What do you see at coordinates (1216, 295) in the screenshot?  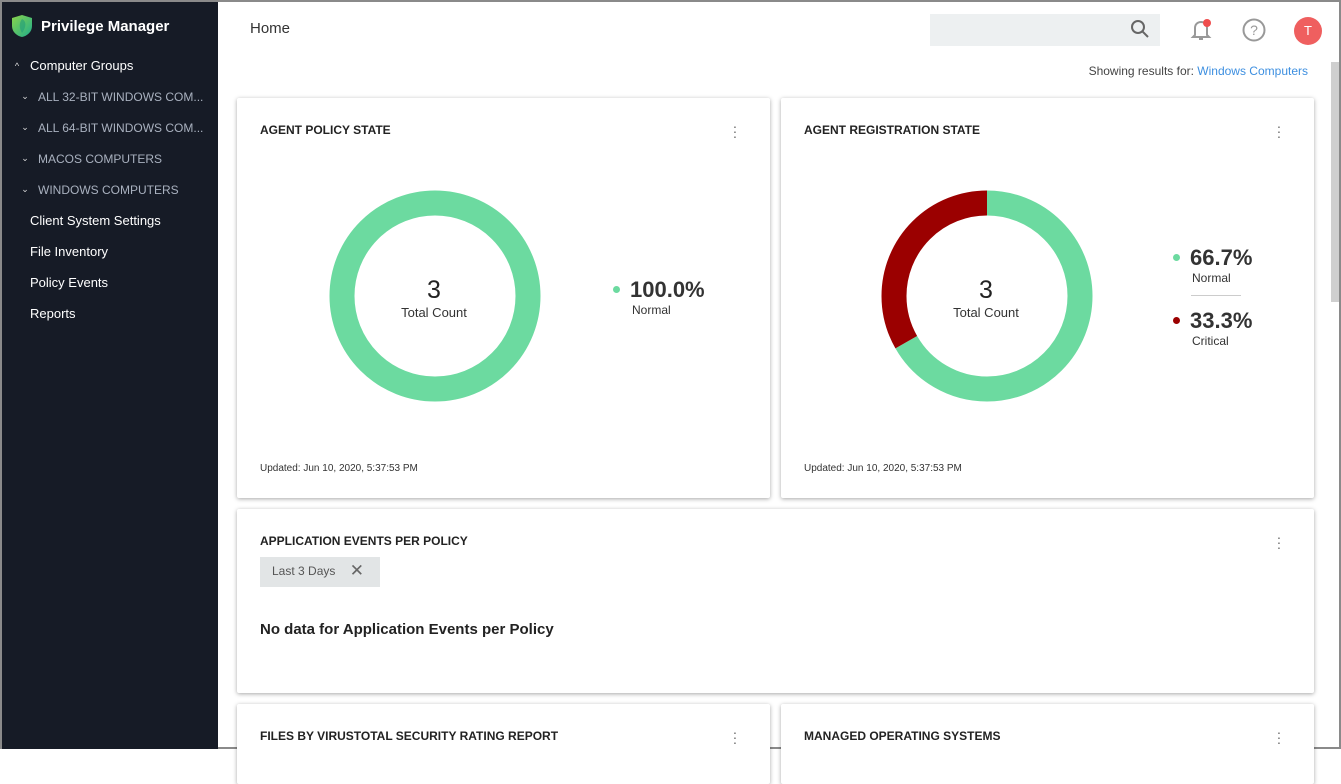 I see `legend-divider` at bounding box center [1216, 295].